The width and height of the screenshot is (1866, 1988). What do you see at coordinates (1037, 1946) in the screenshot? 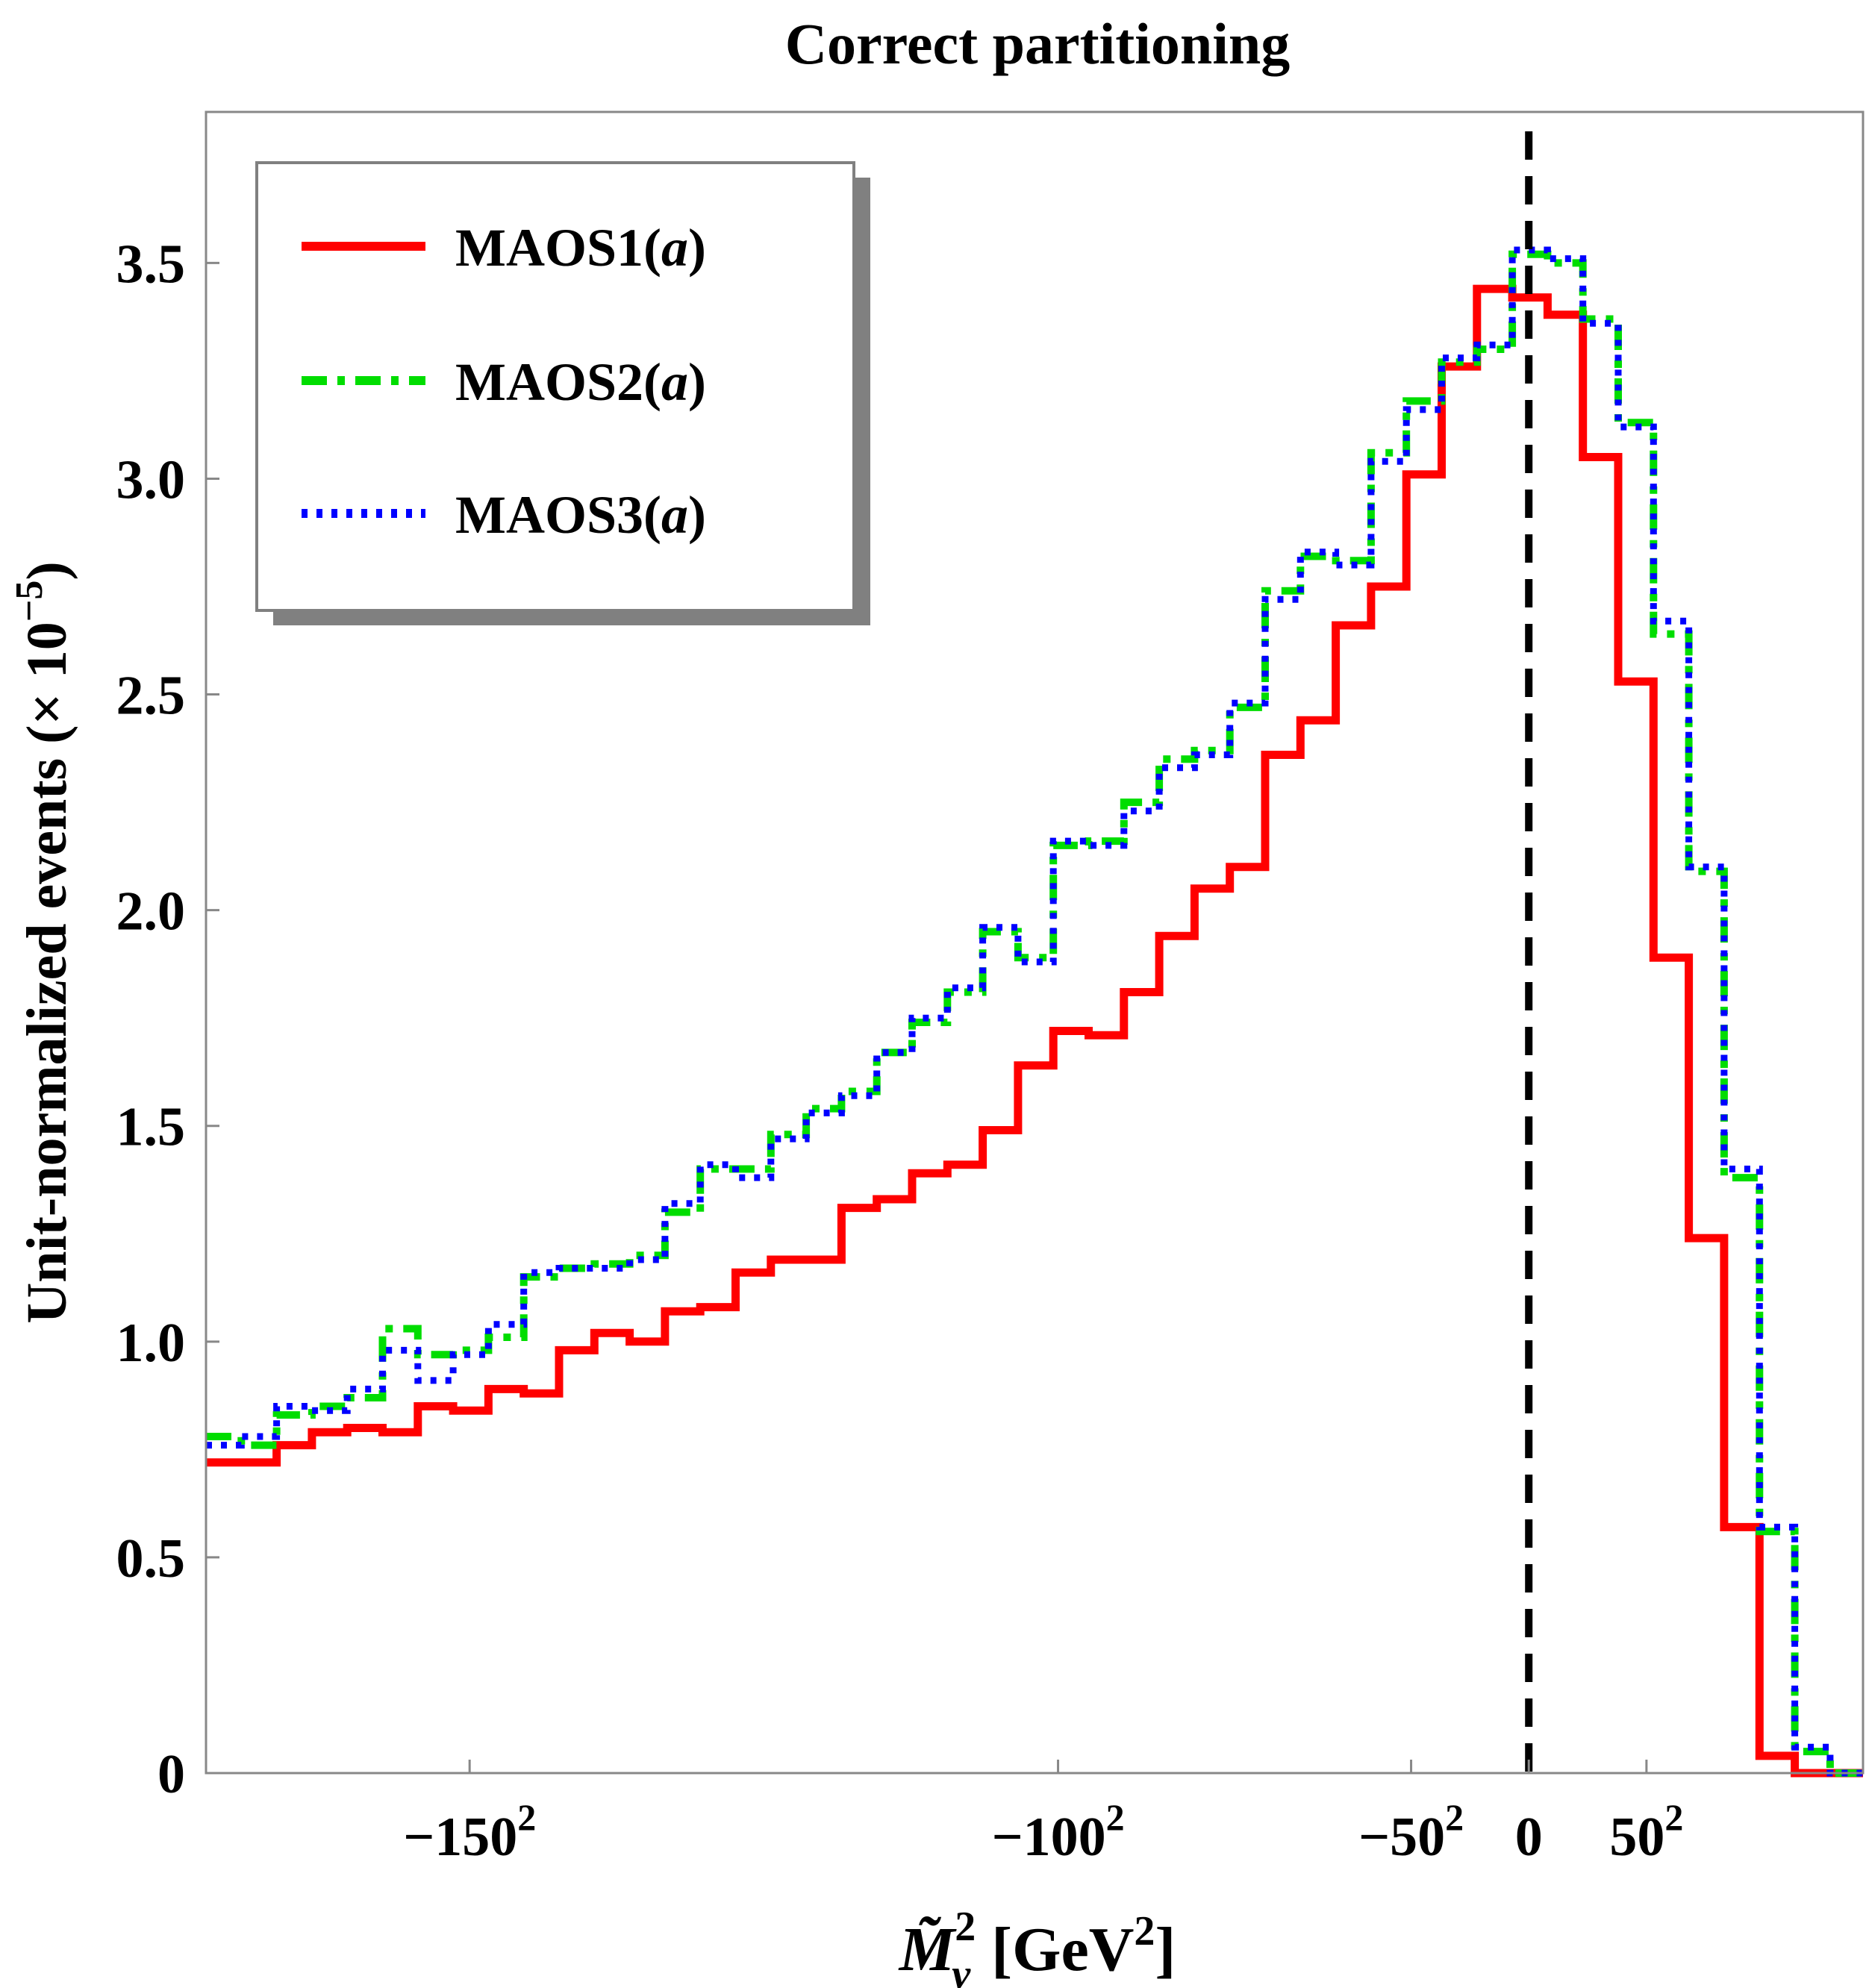
I see `x-axis-label: M̃2 ν [GeV2]` at bounding box center [1037, 1946].